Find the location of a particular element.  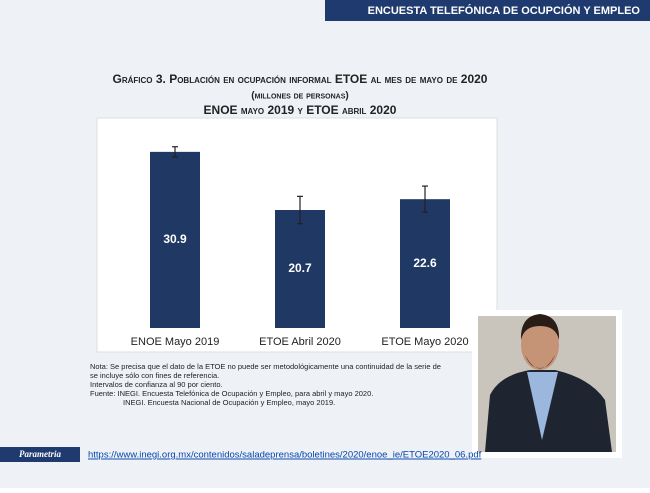

header-bar is located at coordinates (487, 10).